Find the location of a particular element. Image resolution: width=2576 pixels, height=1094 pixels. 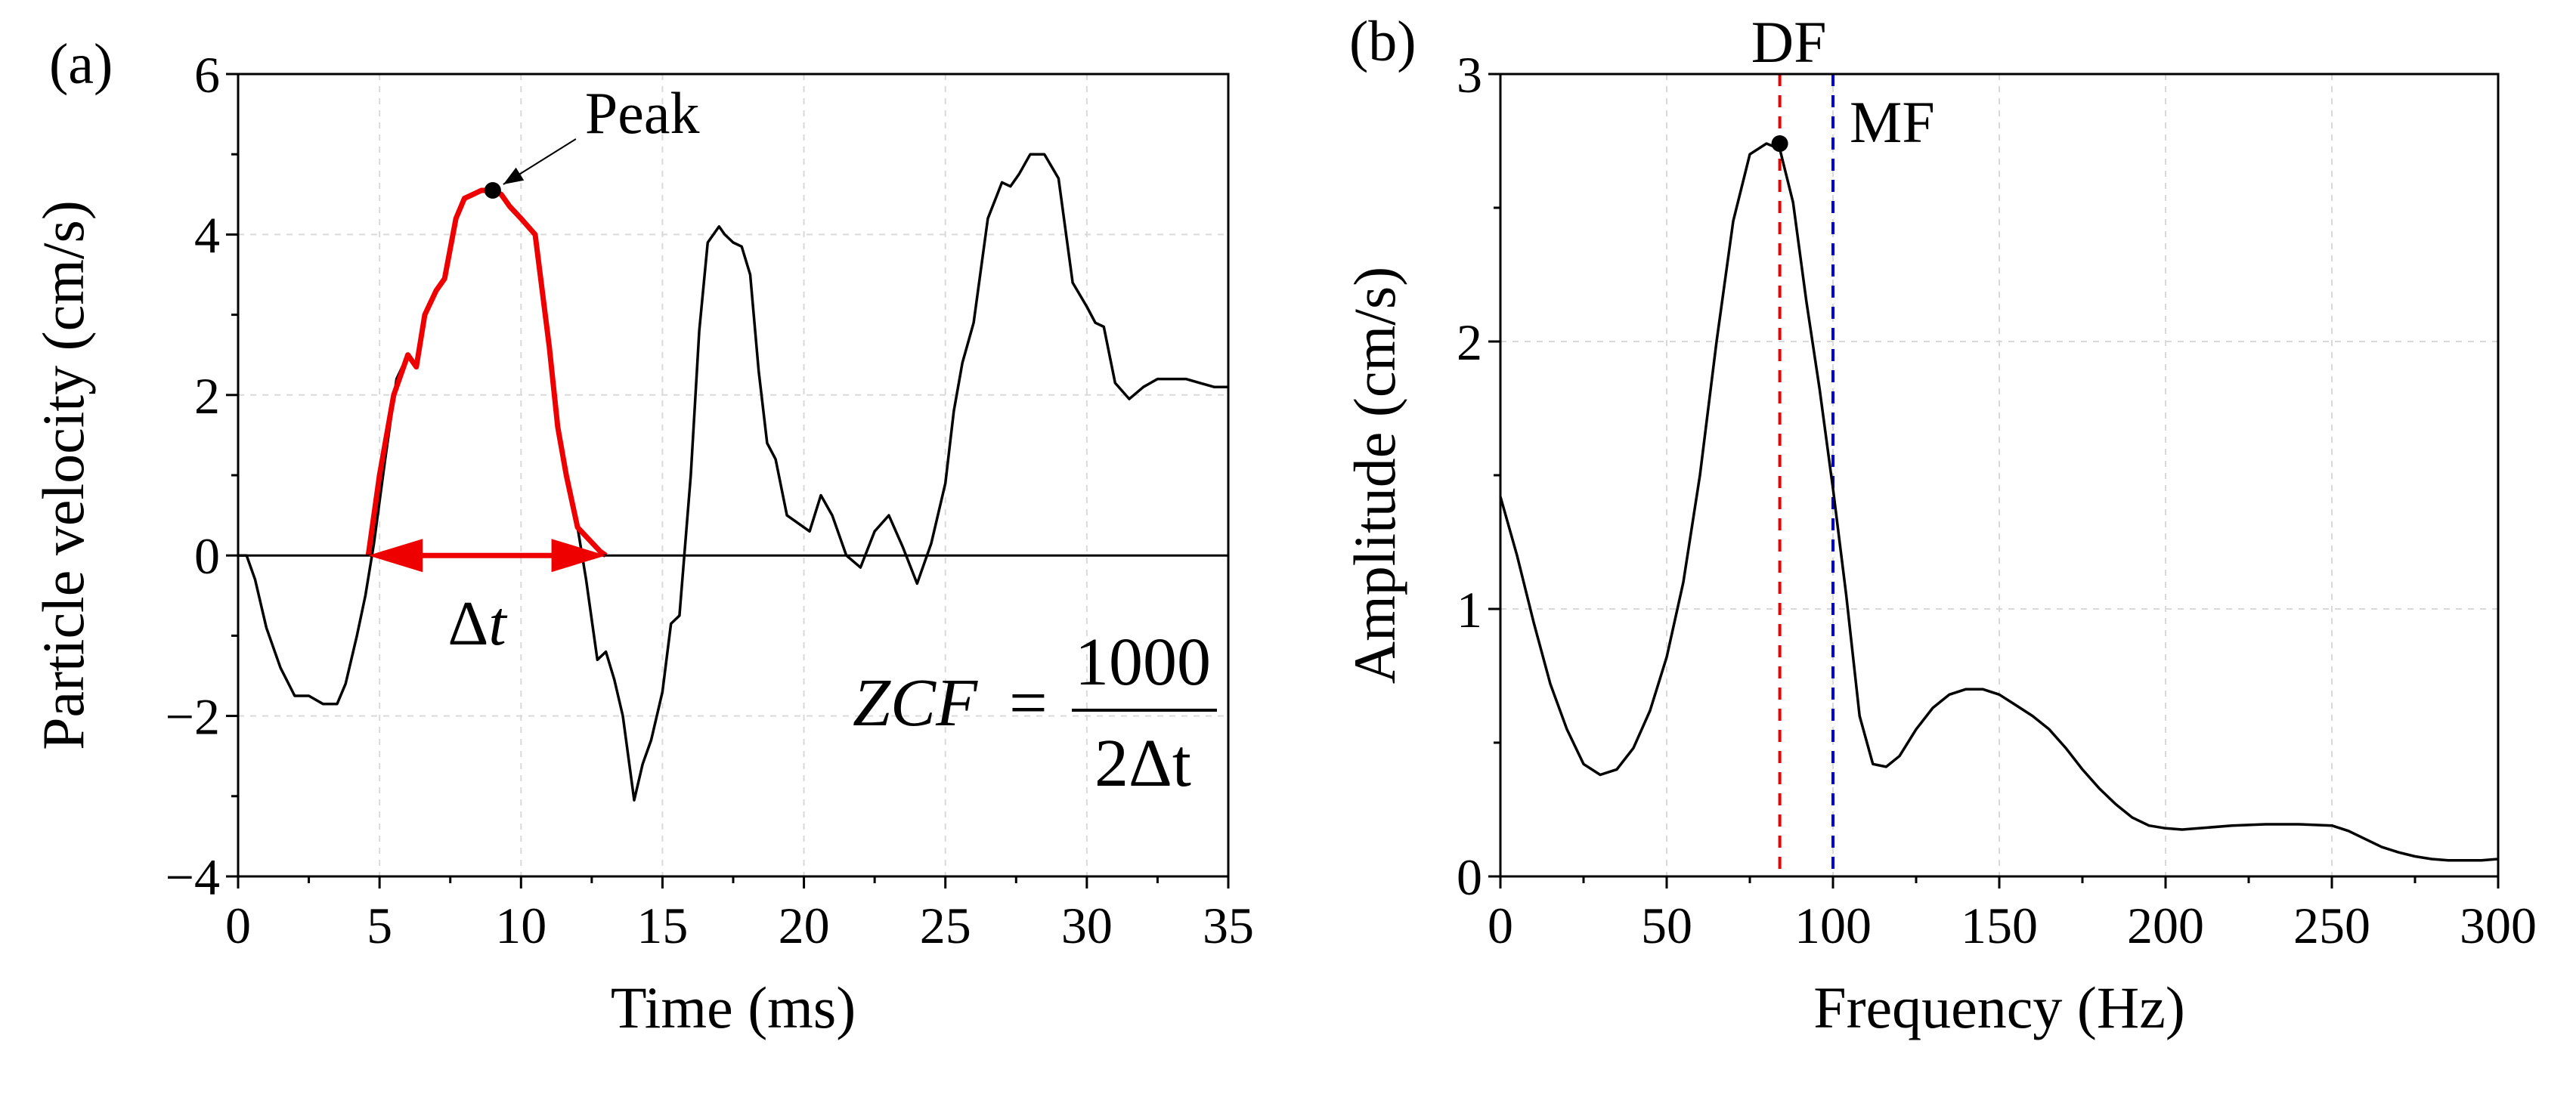

x-tick-label: 30 is located at coordinates (1087, 925).